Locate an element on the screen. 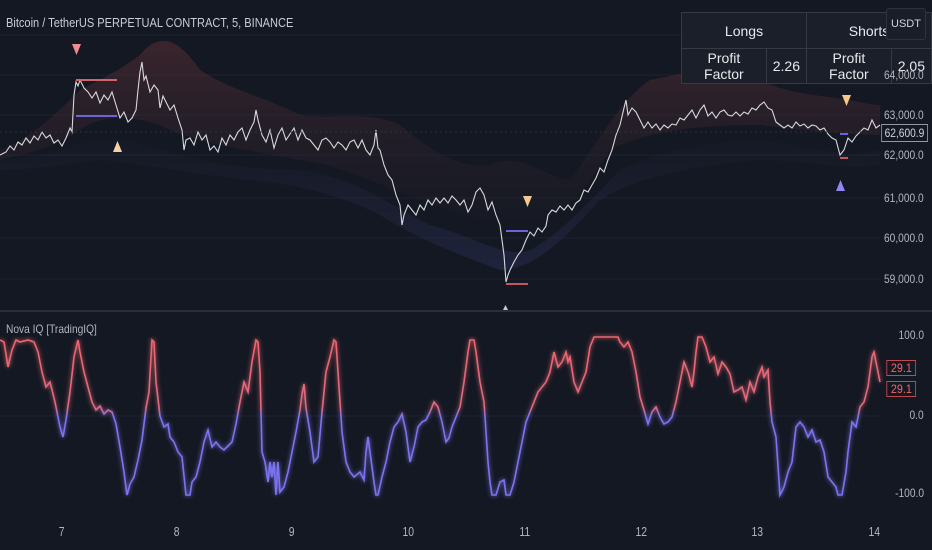 The image size is (932, 550). short-profit-factor-value: 2.05 is located at coordinates (911, 66).